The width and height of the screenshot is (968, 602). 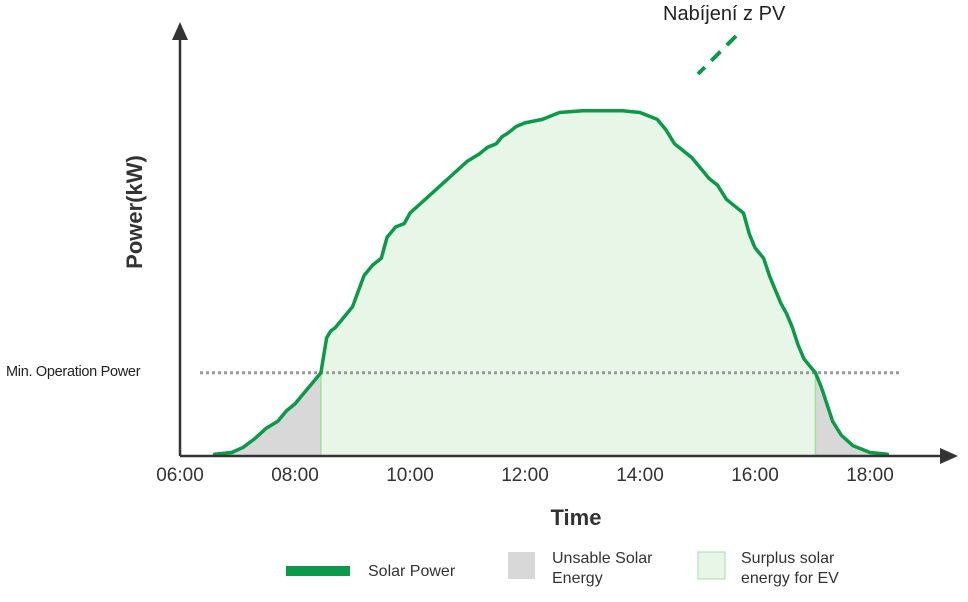 What do you see at coordinates (602, 558) in the screenshot?
I see `legend-unusable-label-1: Unsable Solar` at bounding box center [602, 558].